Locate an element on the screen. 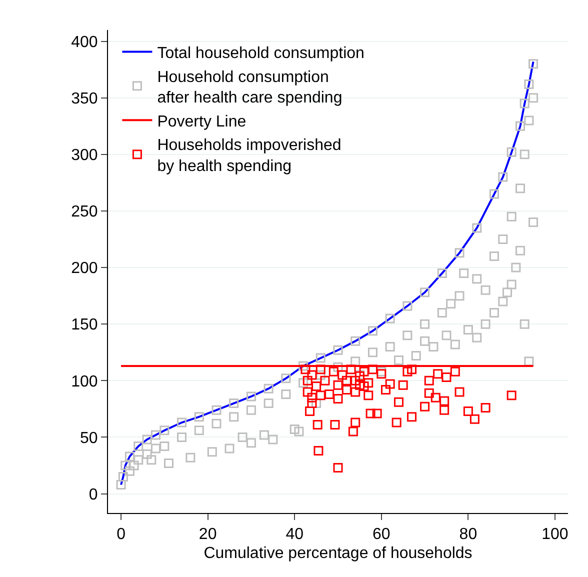  x-tick-label: 40 is located at coordinates (295, 535).